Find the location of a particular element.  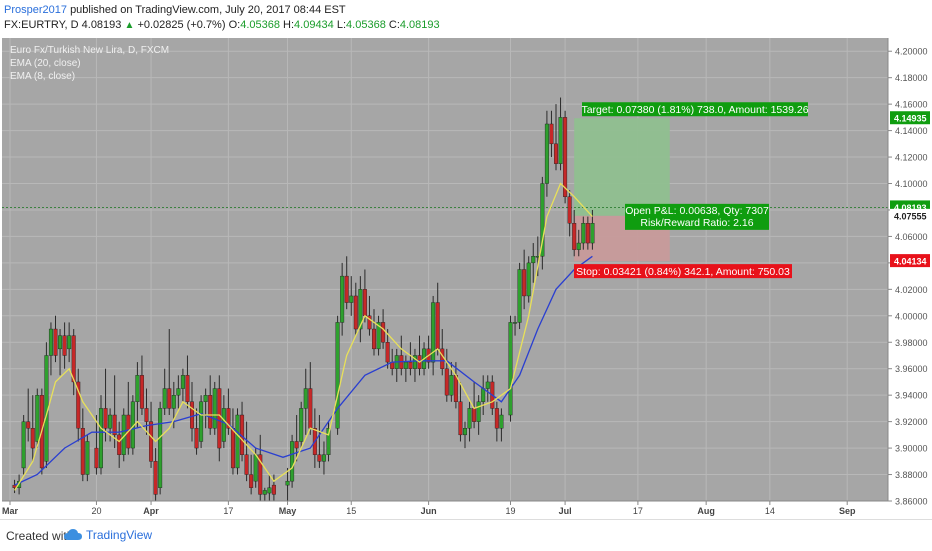

legend-series: Euro Fx/Turkish New Lira, D, FXCM is located at coordinates (90, 50).